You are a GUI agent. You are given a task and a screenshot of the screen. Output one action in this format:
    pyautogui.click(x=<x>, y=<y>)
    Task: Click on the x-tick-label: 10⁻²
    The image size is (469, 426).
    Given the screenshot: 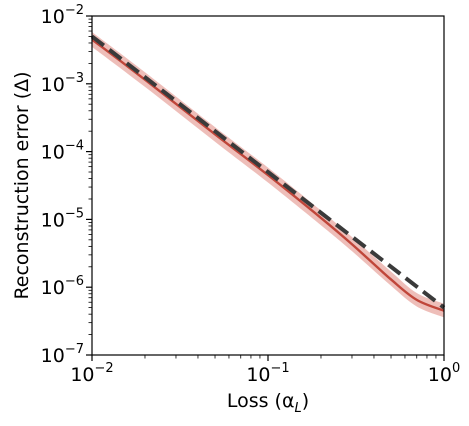 What is the action you would take?
    pyautogui.click(x=91, y=373)
    